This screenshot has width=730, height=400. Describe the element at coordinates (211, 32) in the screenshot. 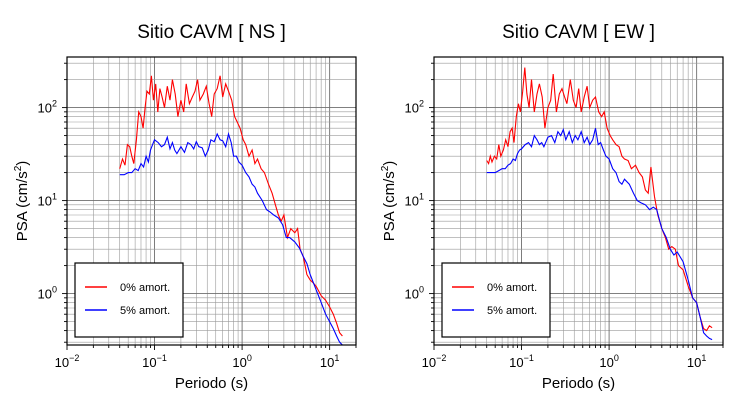

I see `chart-title: Sitio CAVM [ NS ]` at that location.